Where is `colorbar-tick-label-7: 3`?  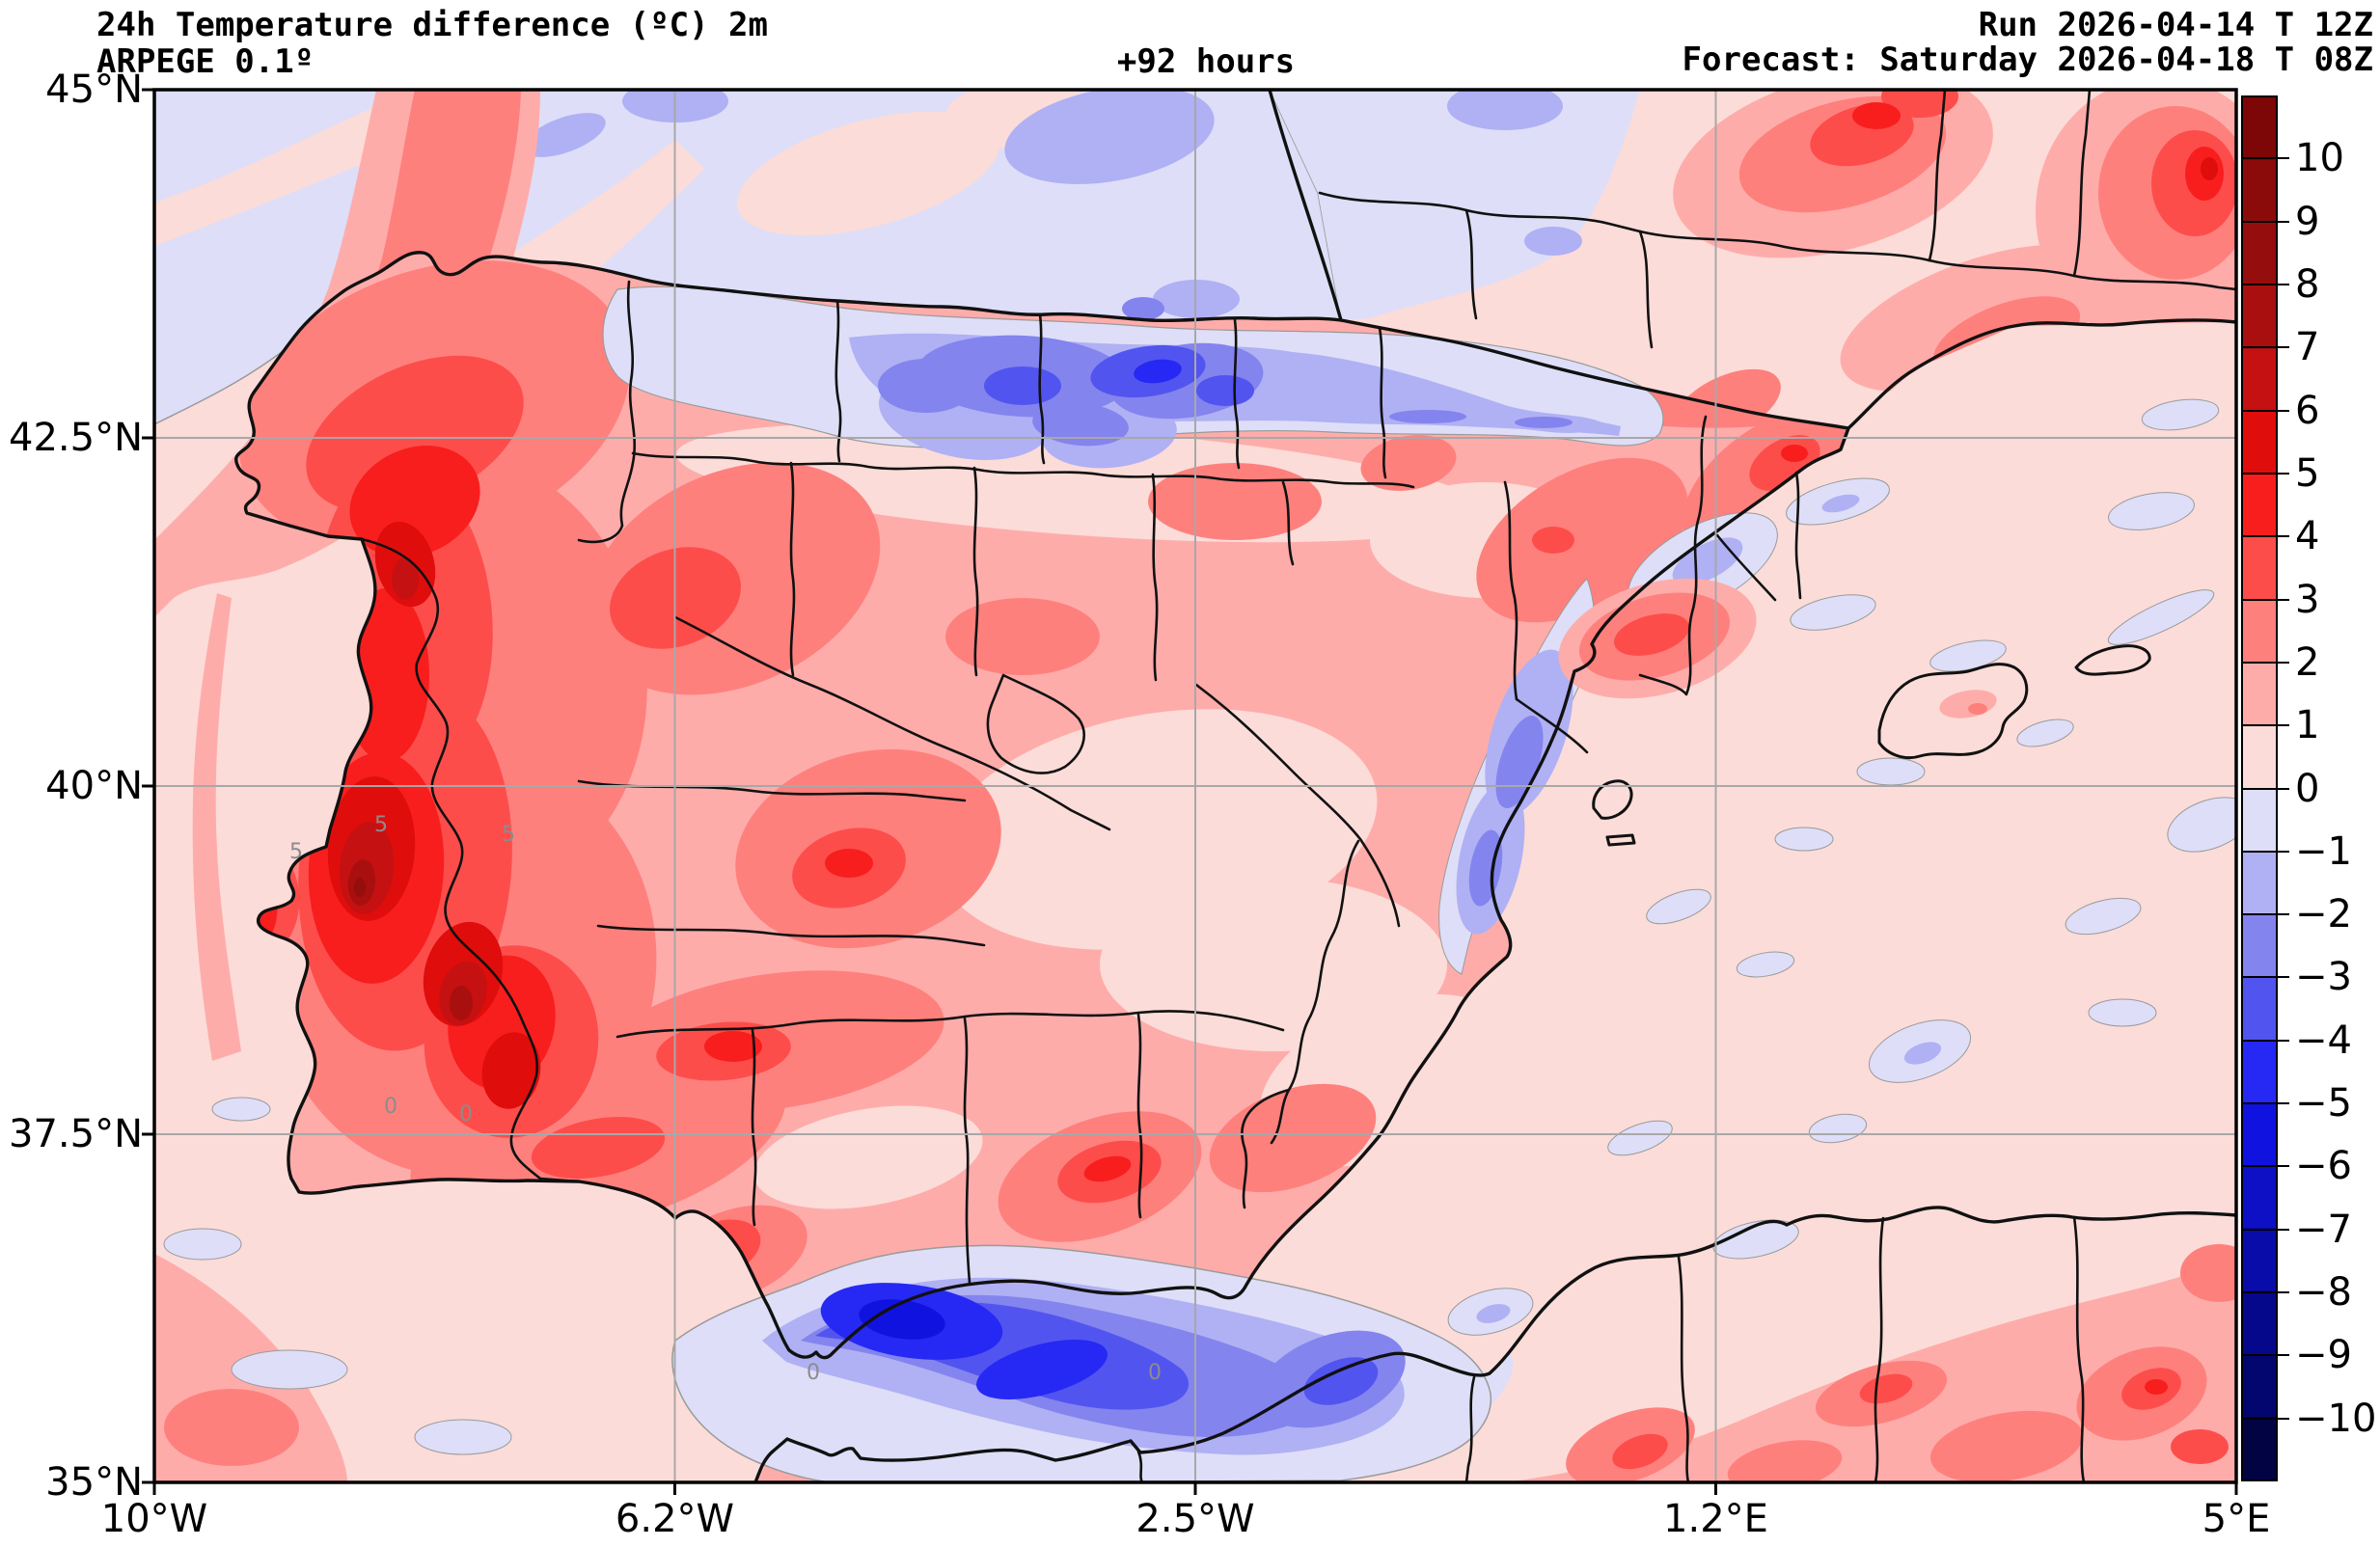
colorbar-tick-label-7: 3 is located at coordinates (2307, 599).